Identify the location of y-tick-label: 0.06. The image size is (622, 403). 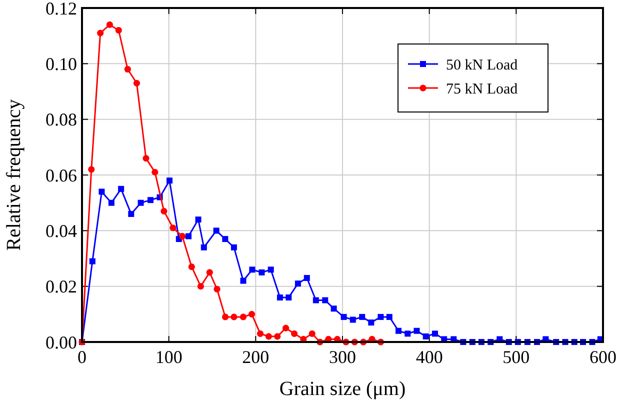
(61, 175).